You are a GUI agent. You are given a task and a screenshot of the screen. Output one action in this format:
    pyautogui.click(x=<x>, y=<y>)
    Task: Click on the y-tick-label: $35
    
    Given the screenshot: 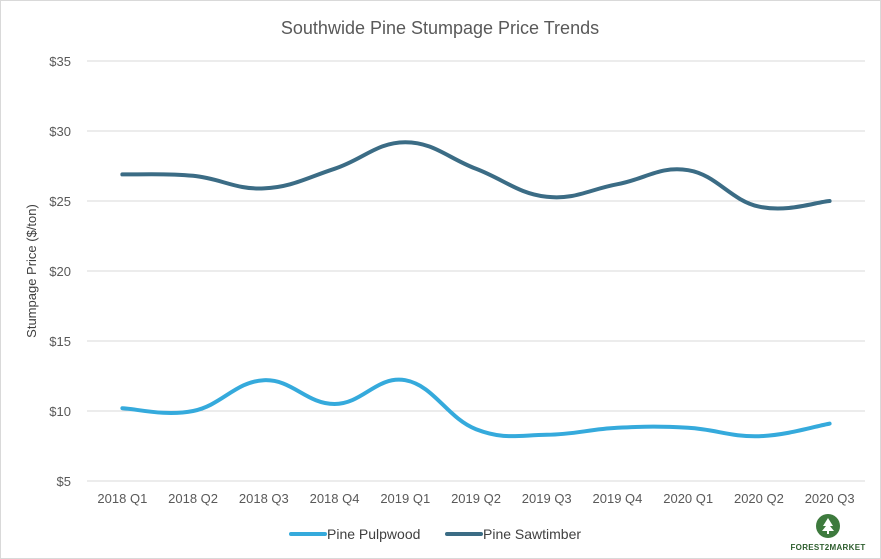 What is the action you would take?
    pyautogui.click(x=60, y=61)
    